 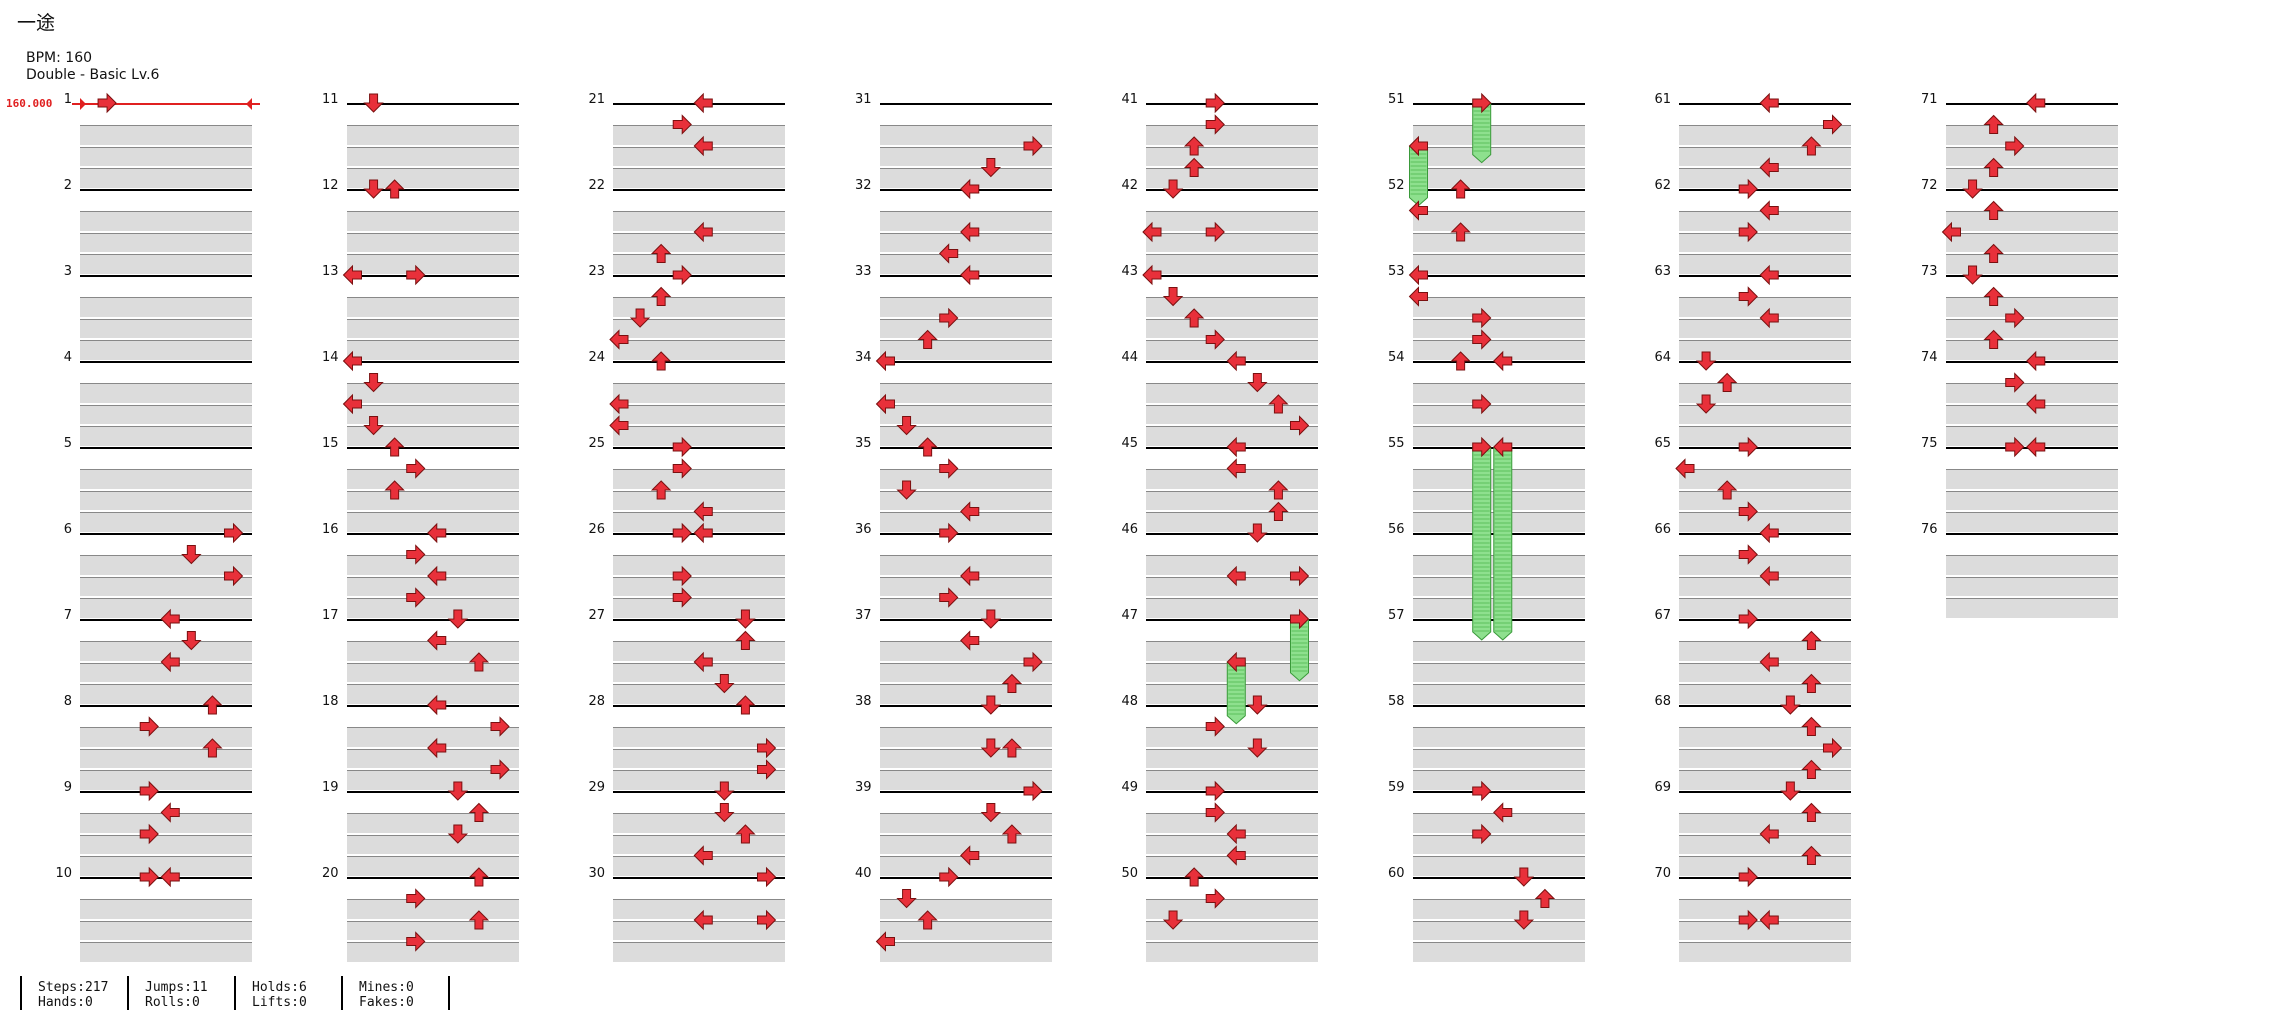 What do you see at coordinates (330, 357) in the screenshot?
I see `measure-number: 14` at bounding box center [330, 357].